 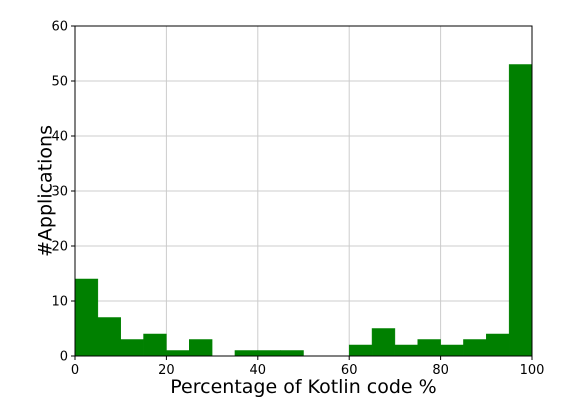 I want to click on x-tick-label: 80, so click(x=440, y=370).